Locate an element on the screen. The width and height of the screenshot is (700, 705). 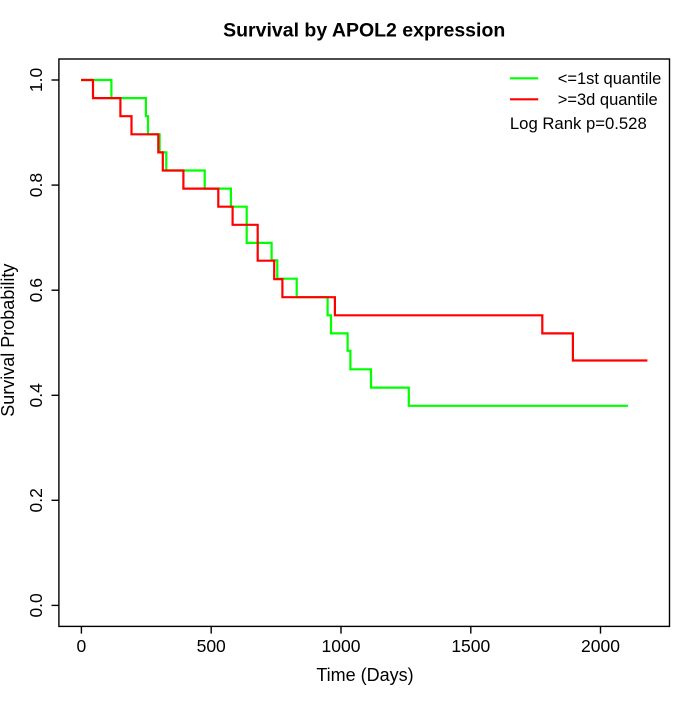
svg-text: 0.6 is located at coordinates (36, 290).